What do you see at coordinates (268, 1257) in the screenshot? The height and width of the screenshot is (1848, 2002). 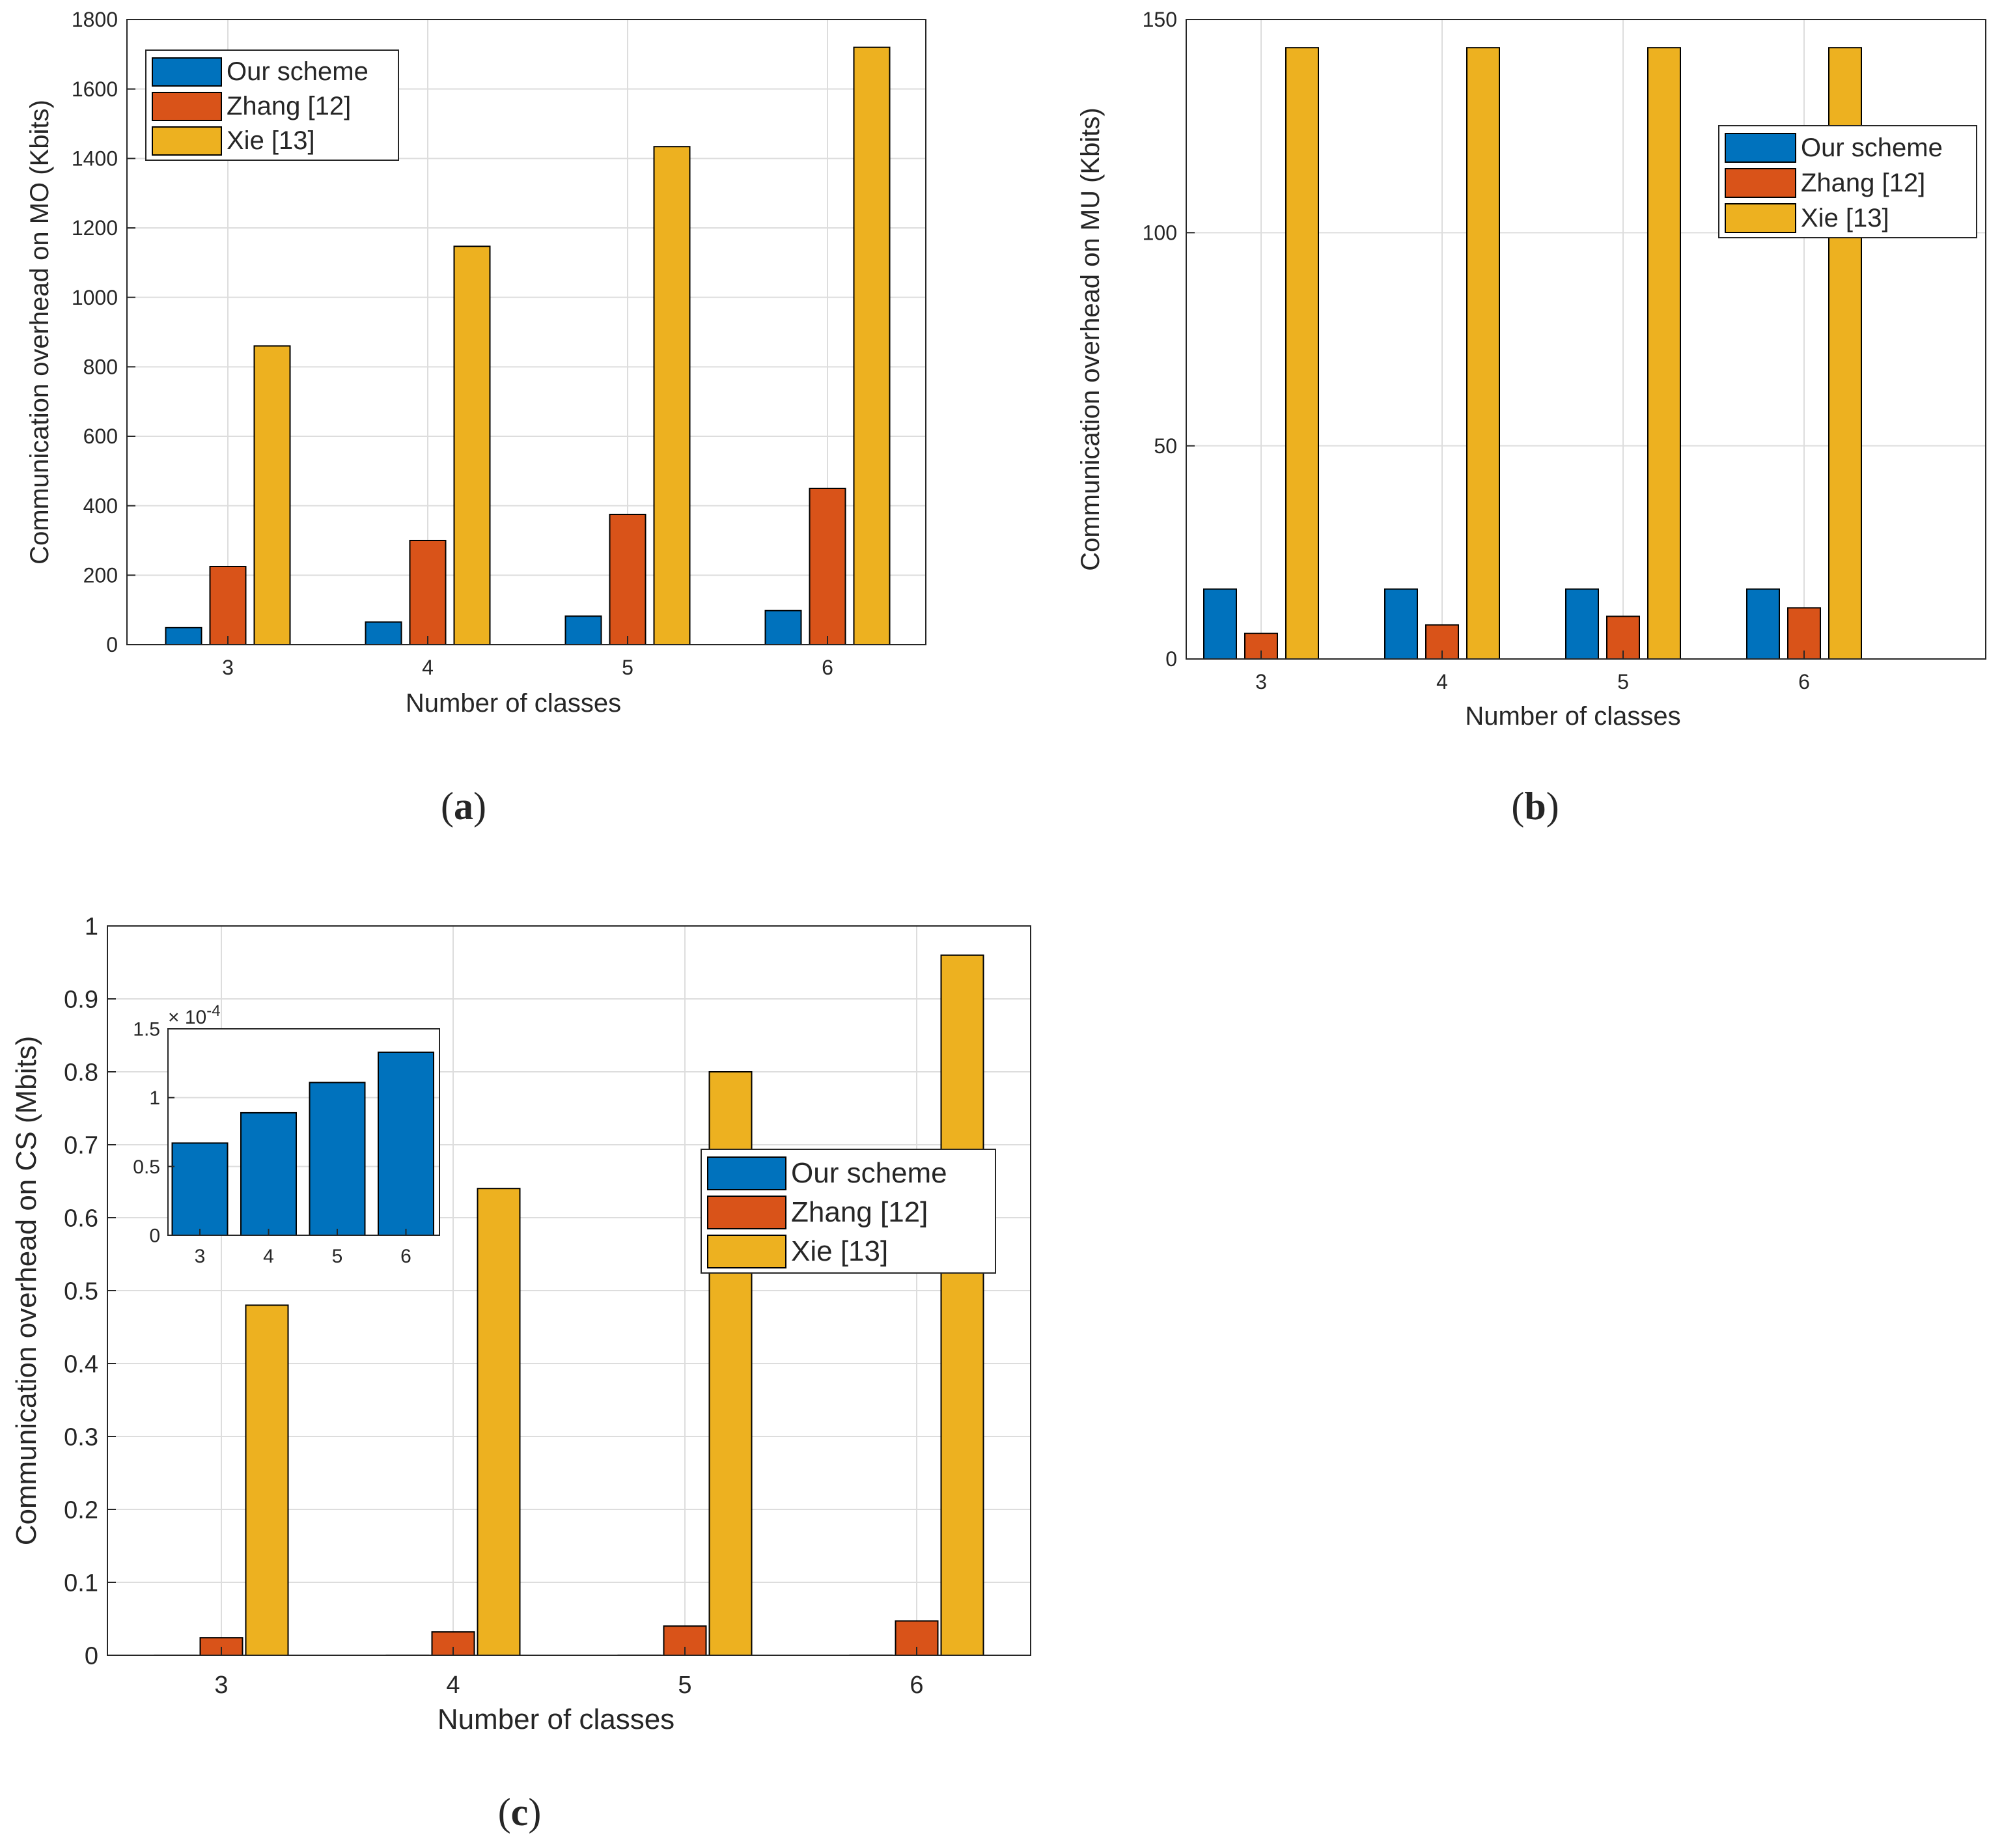 I see `inset-x-tick-label: 4` at bounding box center [268, 1257].